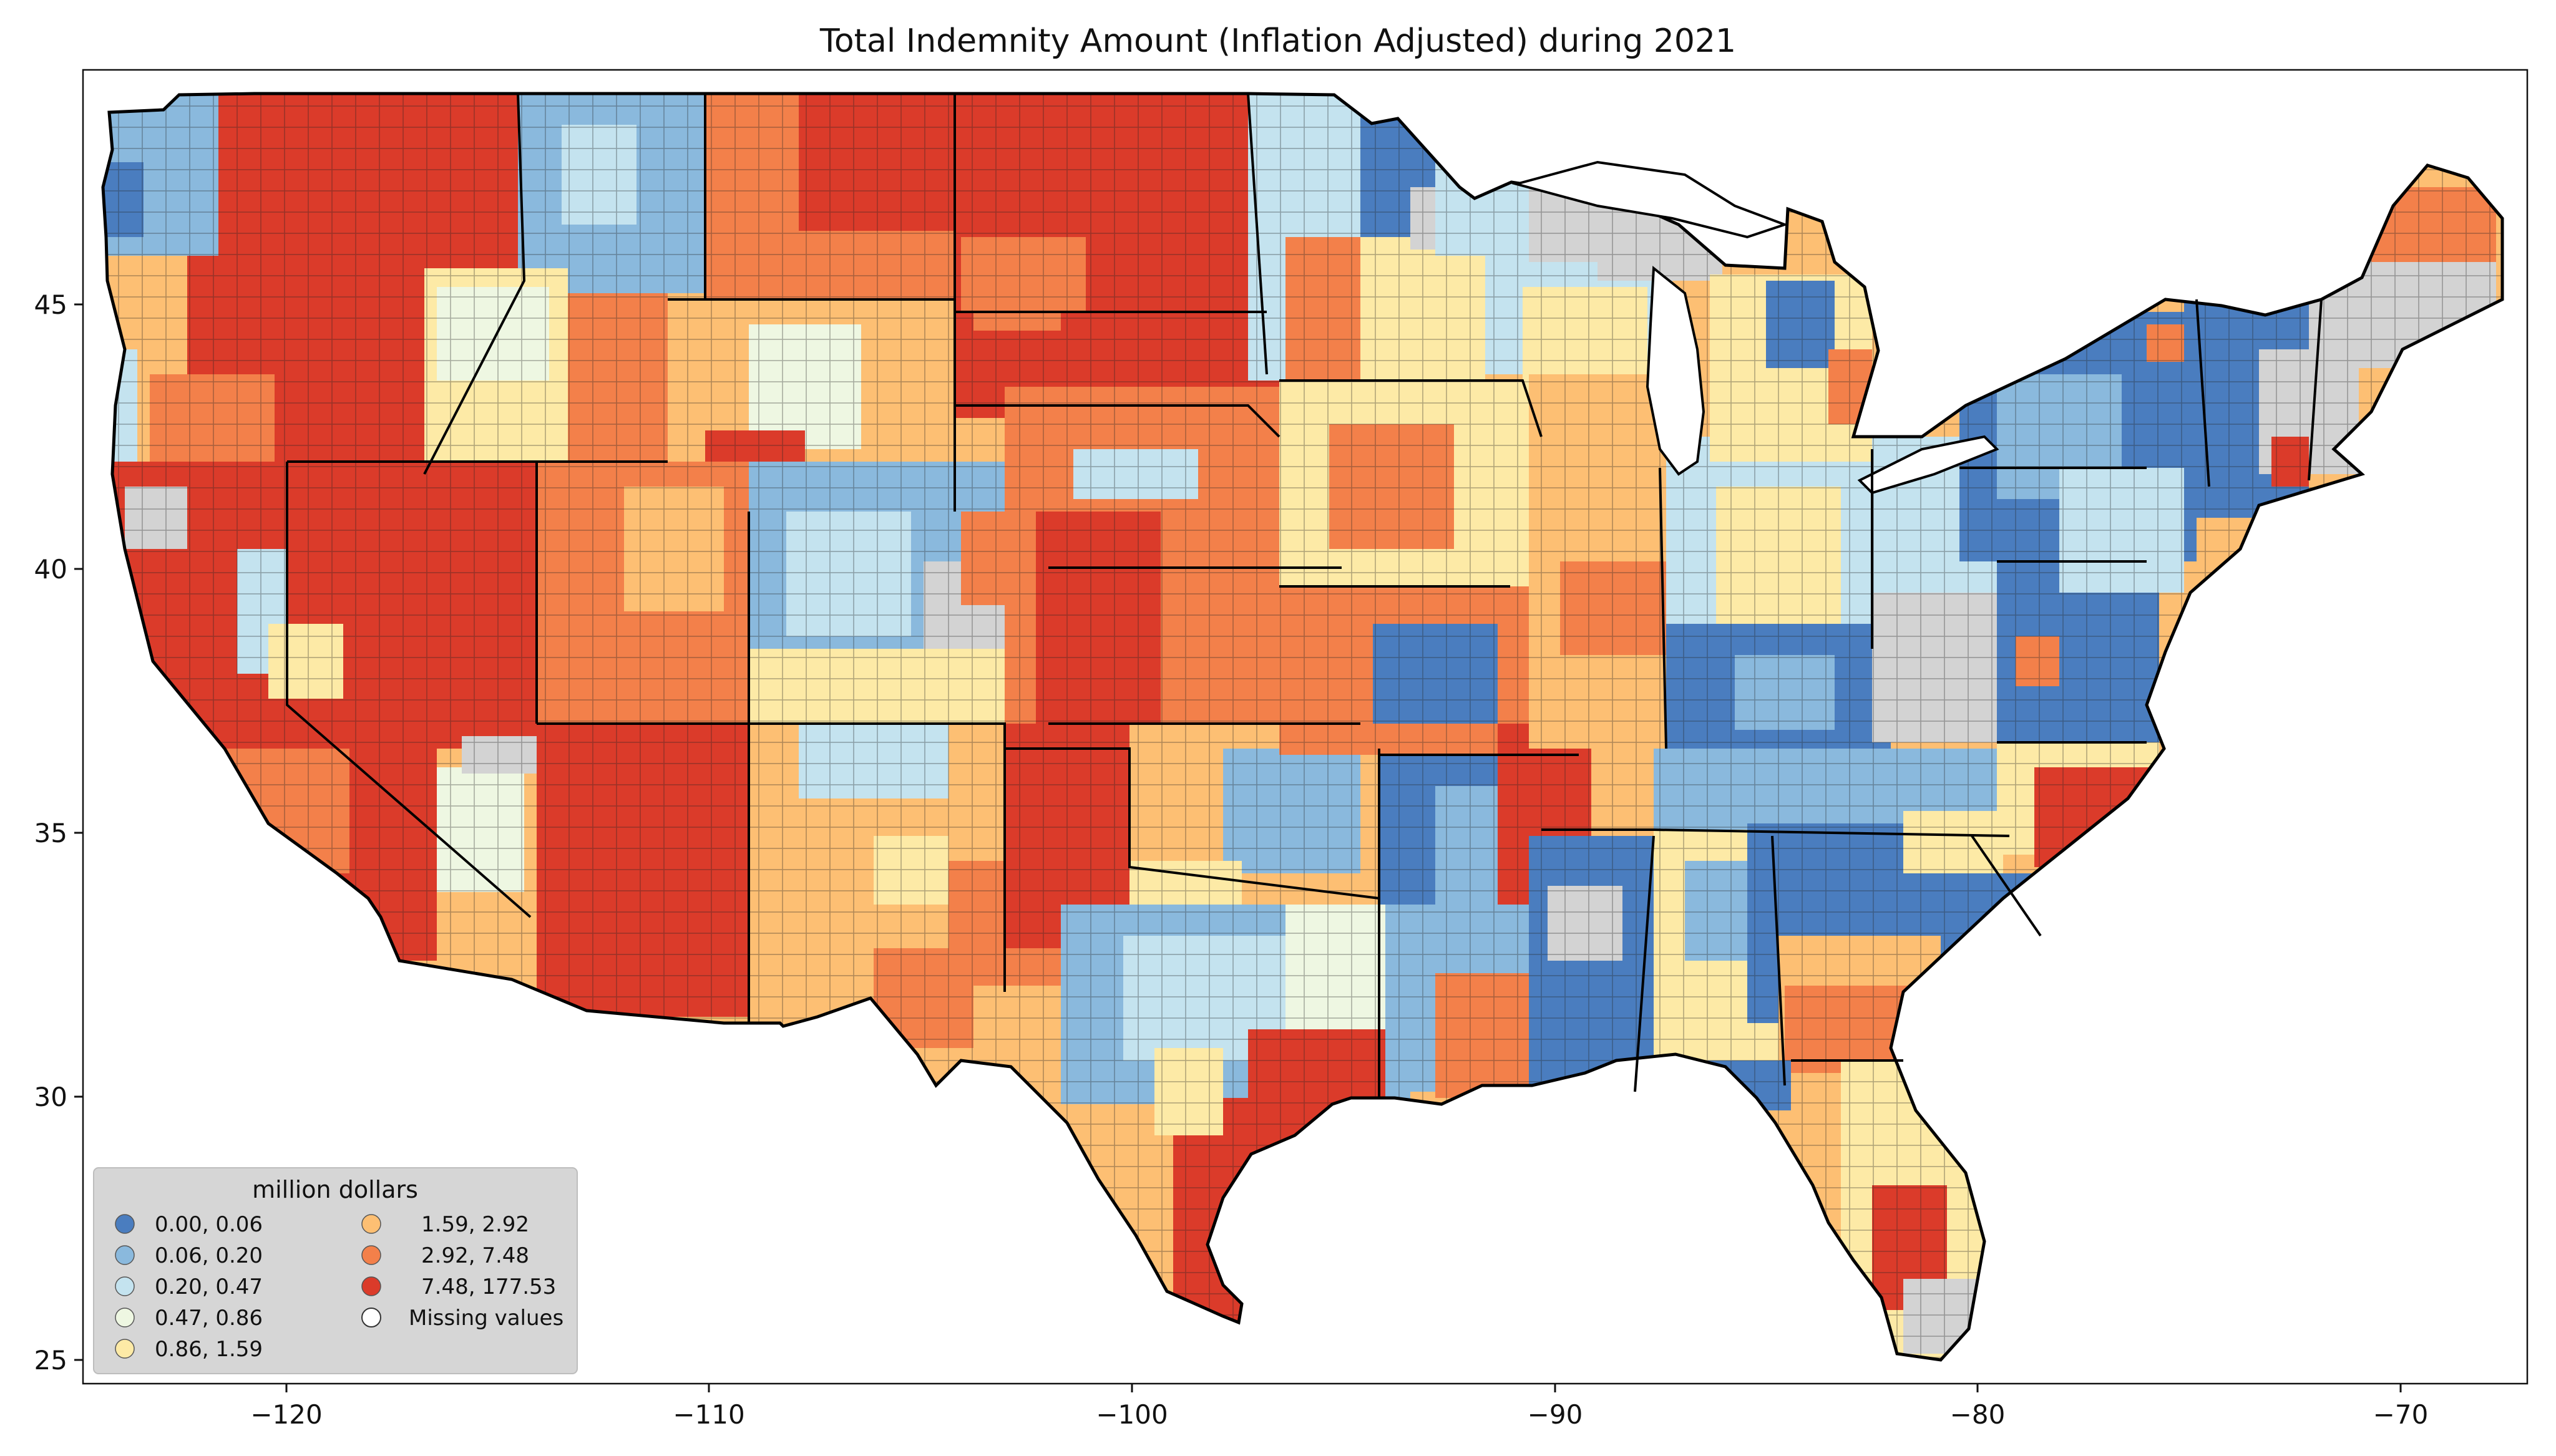 This screenshot has height=1456, width=2556. What do you see at coordinates (1978, 1414) in the screenshot?
I see `x-tick-label: −80` at bounding box center [1978, 1414].